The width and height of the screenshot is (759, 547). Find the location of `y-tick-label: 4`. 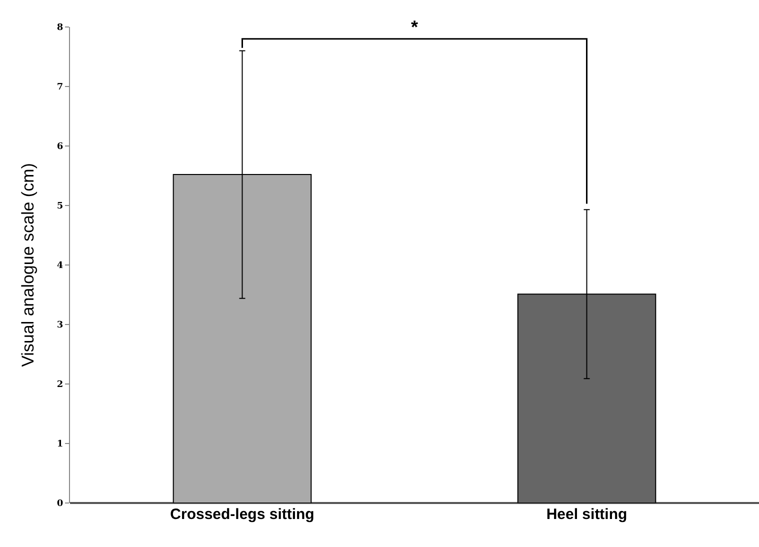

y-tick-label: 4 is located at coordinates (60, 266).